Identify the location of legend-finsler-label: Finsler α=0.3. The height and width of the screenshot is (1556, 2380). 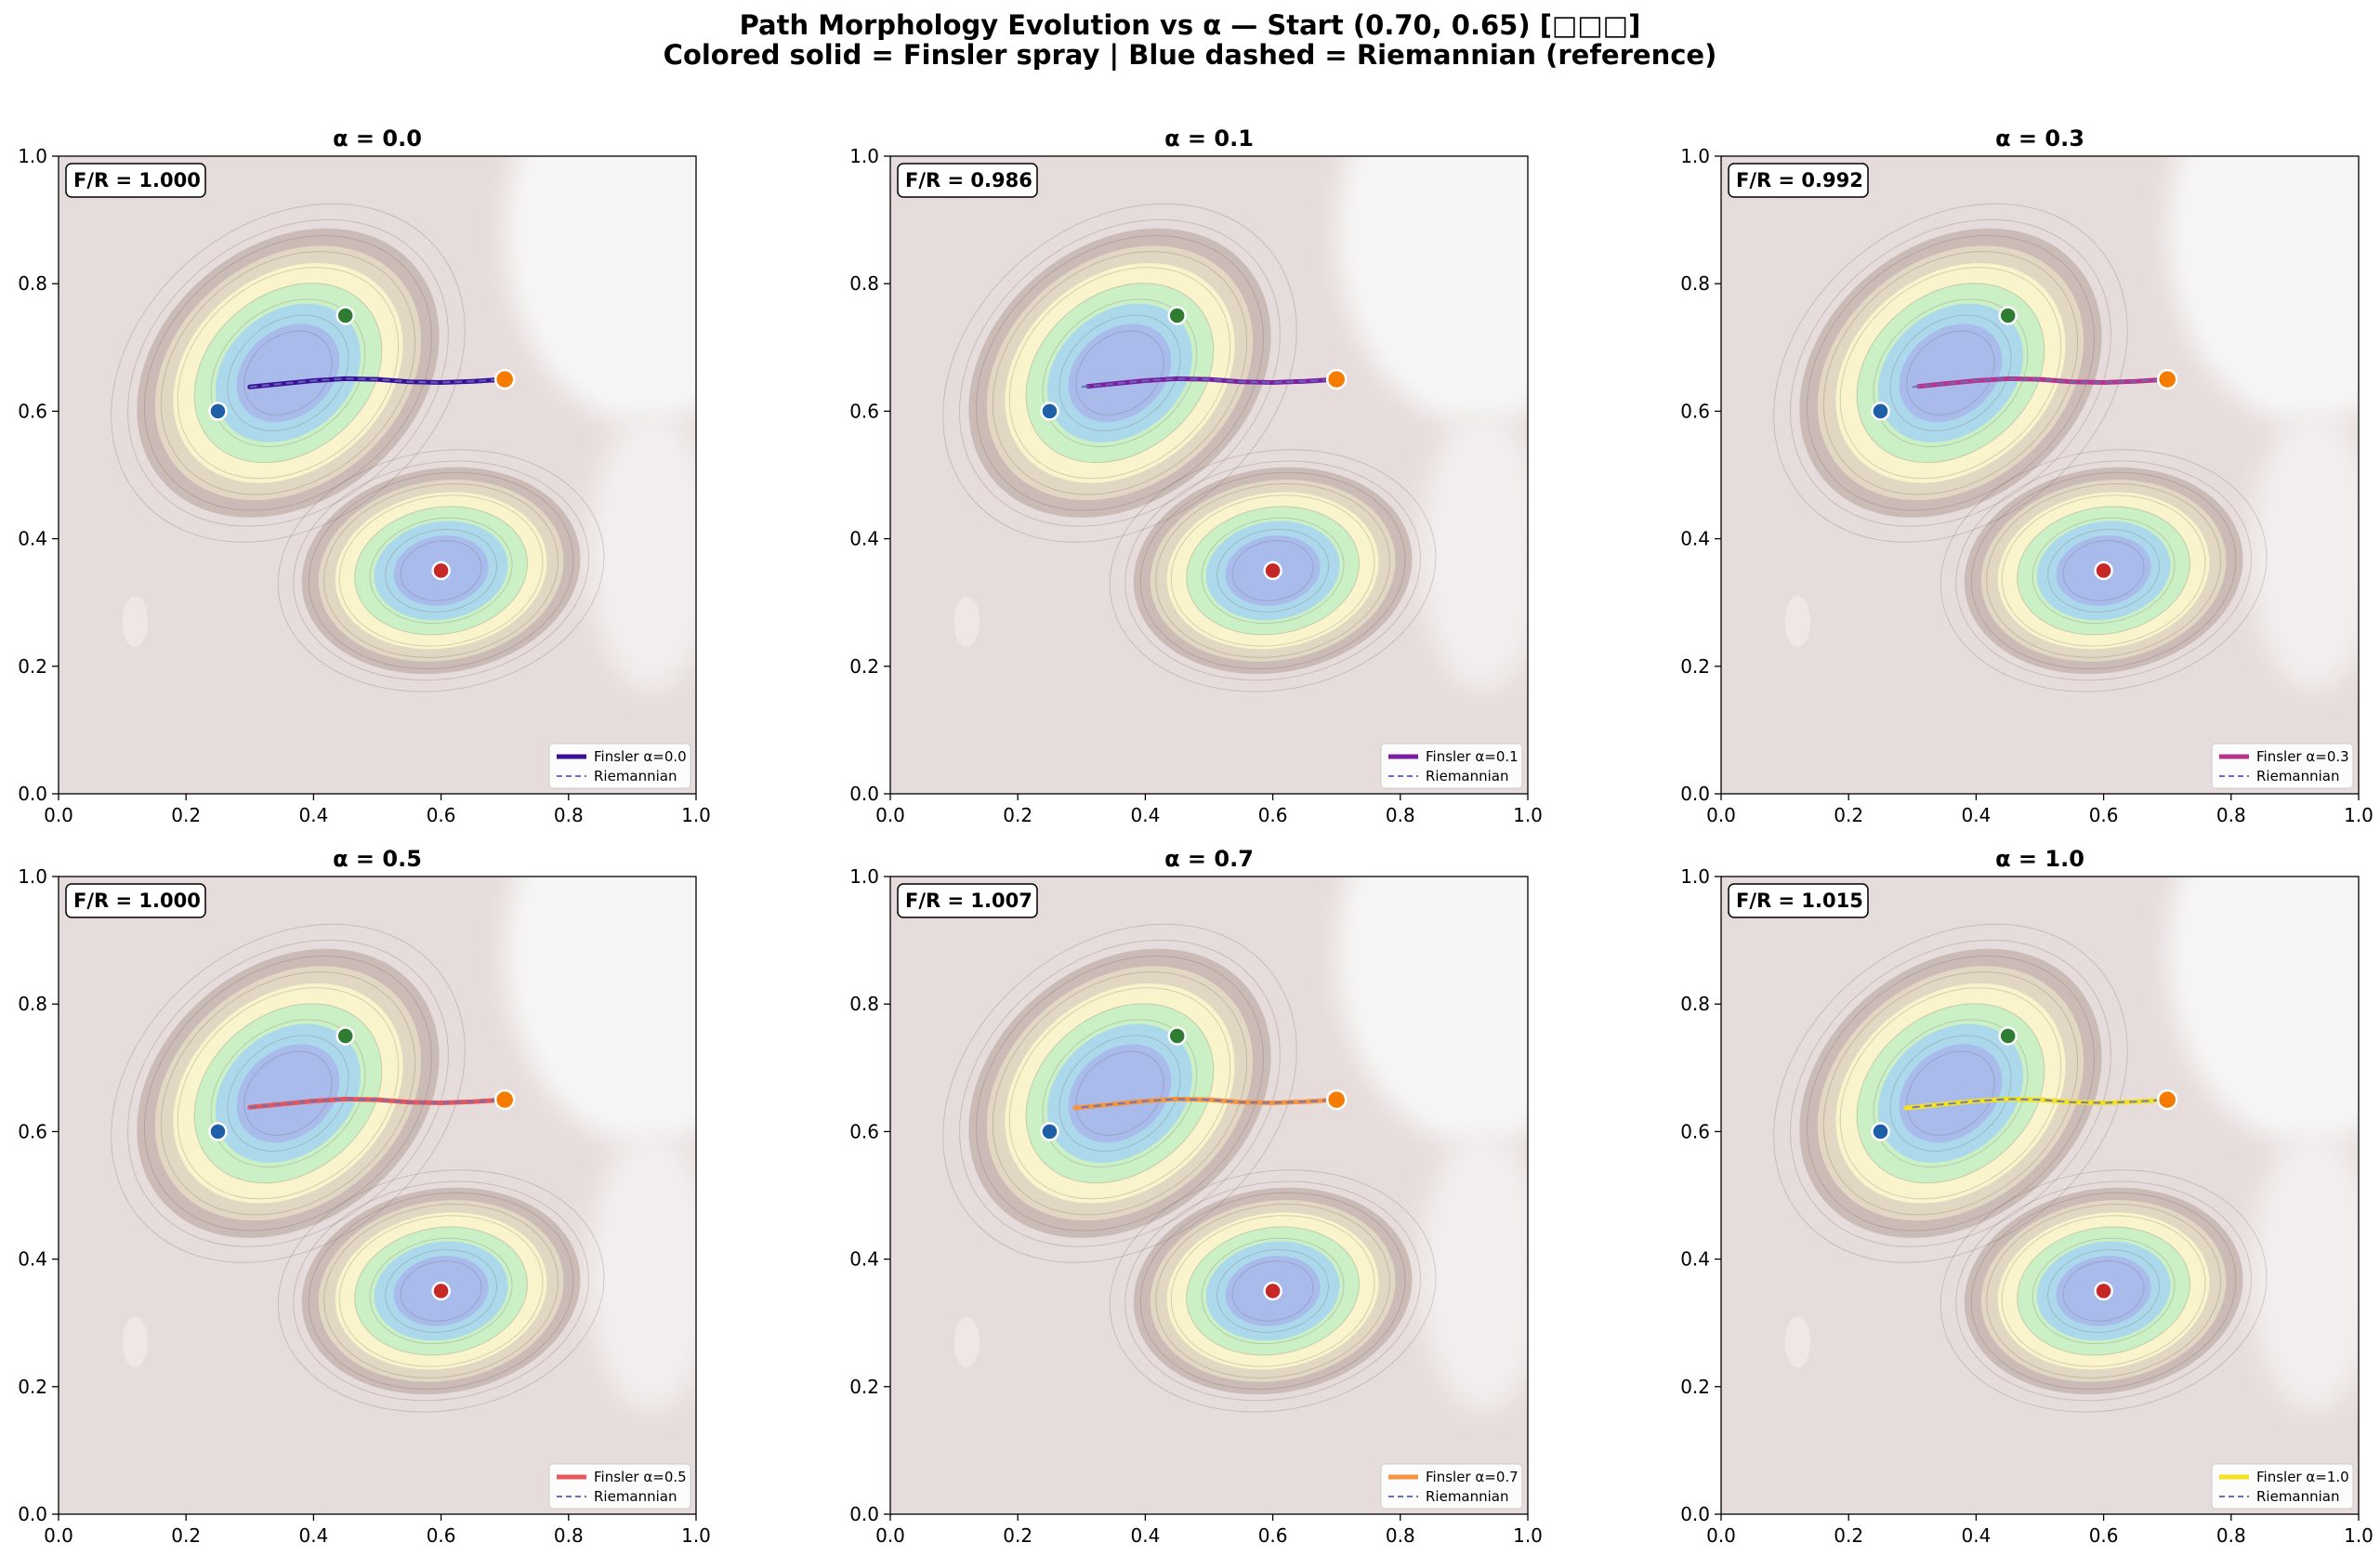
(2302, 756).